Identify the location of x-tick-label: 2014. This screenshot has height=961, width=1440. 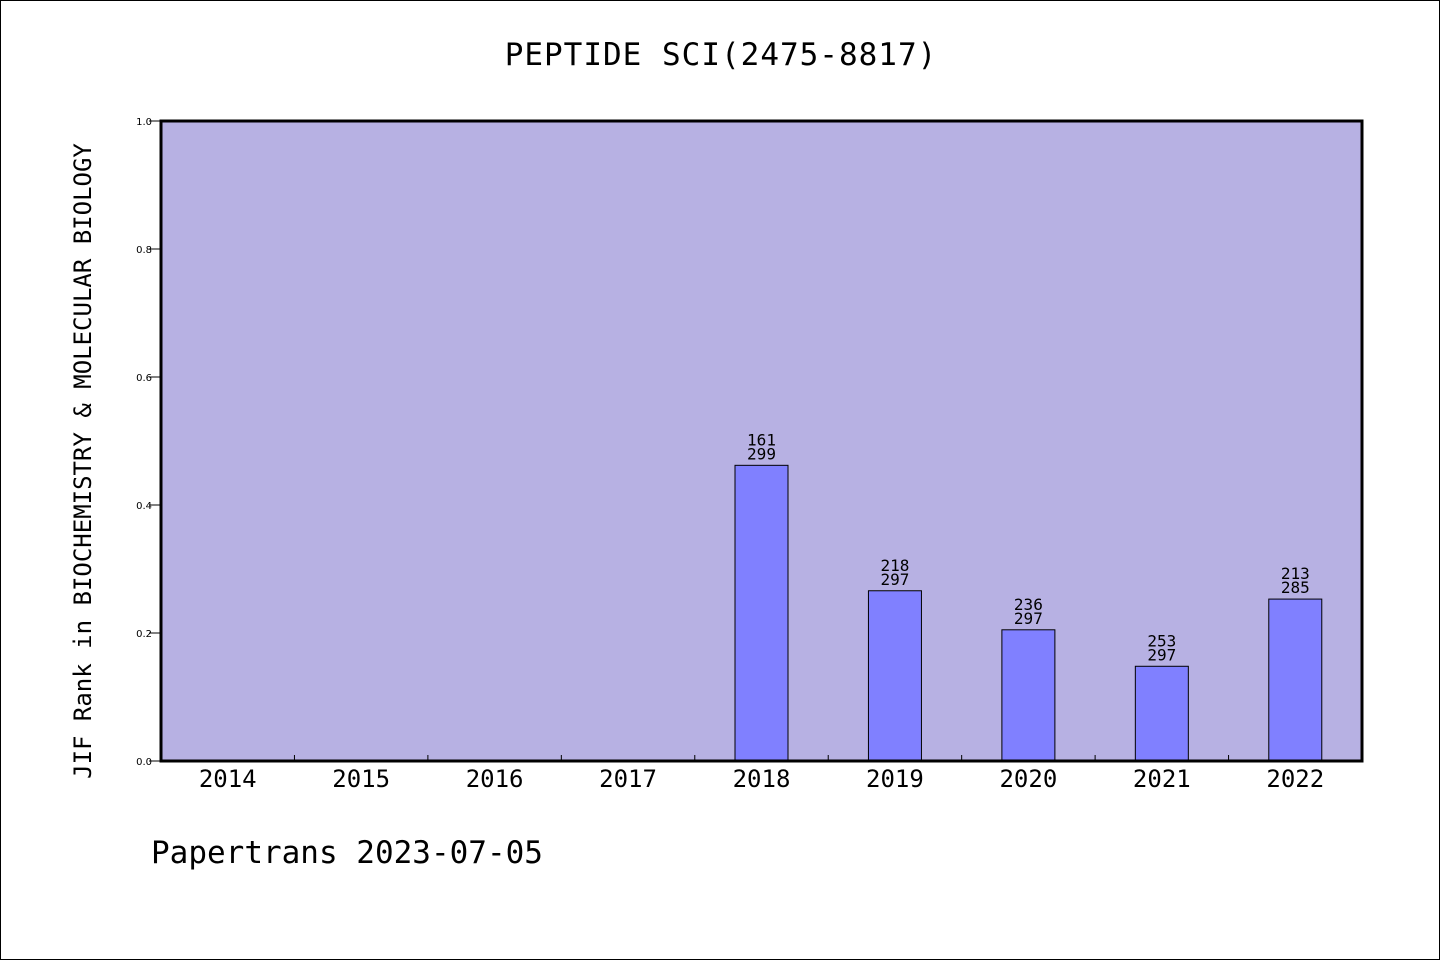
(228, 779).